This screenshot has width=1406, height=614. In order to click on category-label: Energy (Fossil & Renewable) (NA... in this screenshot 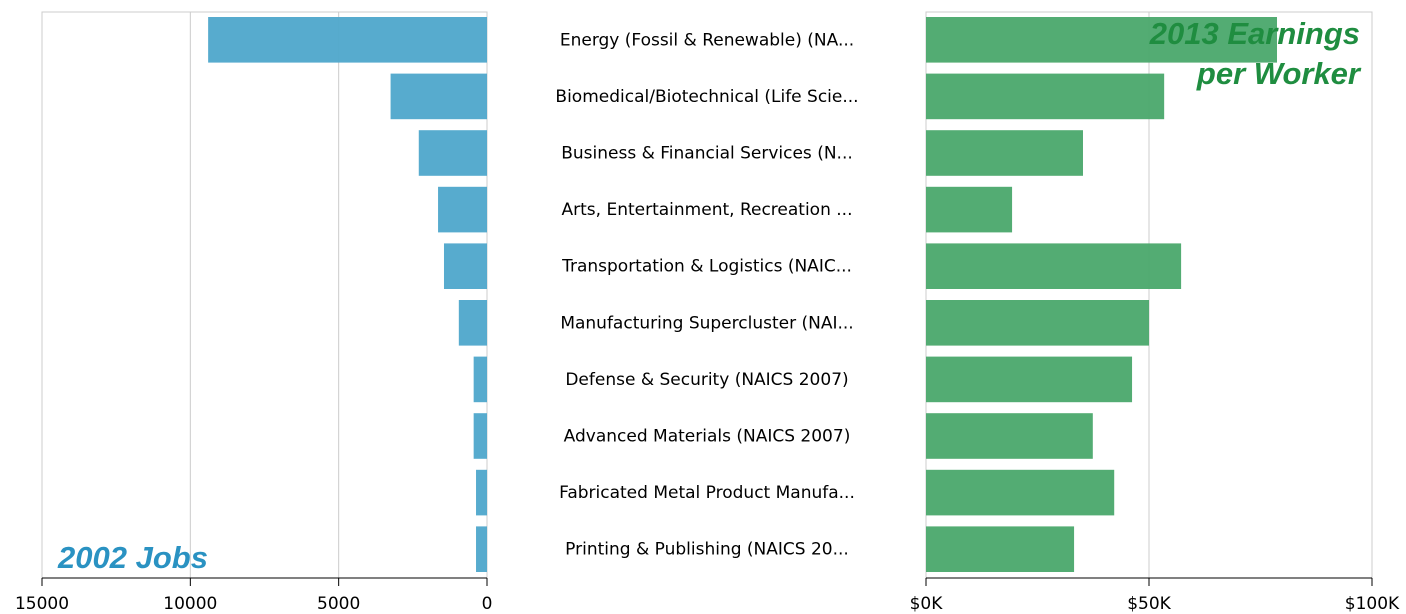, I will do `click(707, 40)`.